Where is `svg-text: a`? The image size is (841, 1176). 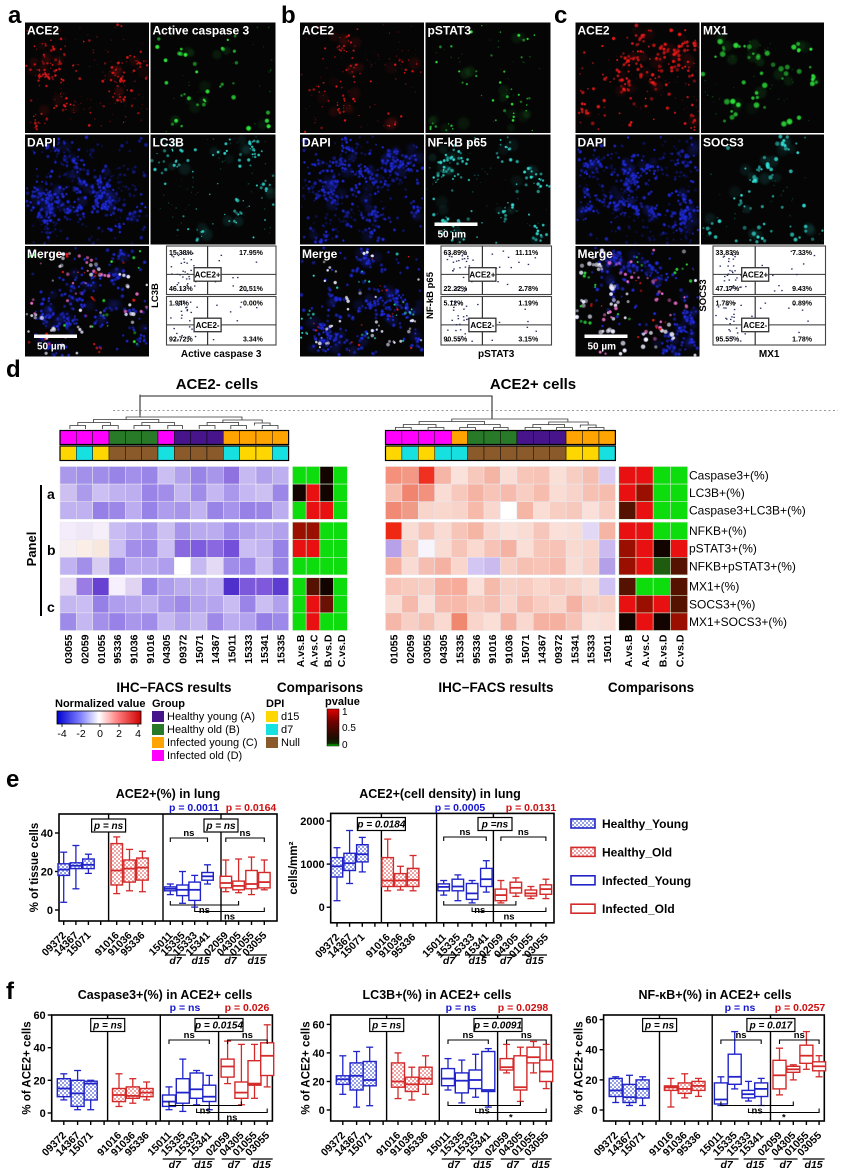 svg-text: a is located at coordinates (51, 494).